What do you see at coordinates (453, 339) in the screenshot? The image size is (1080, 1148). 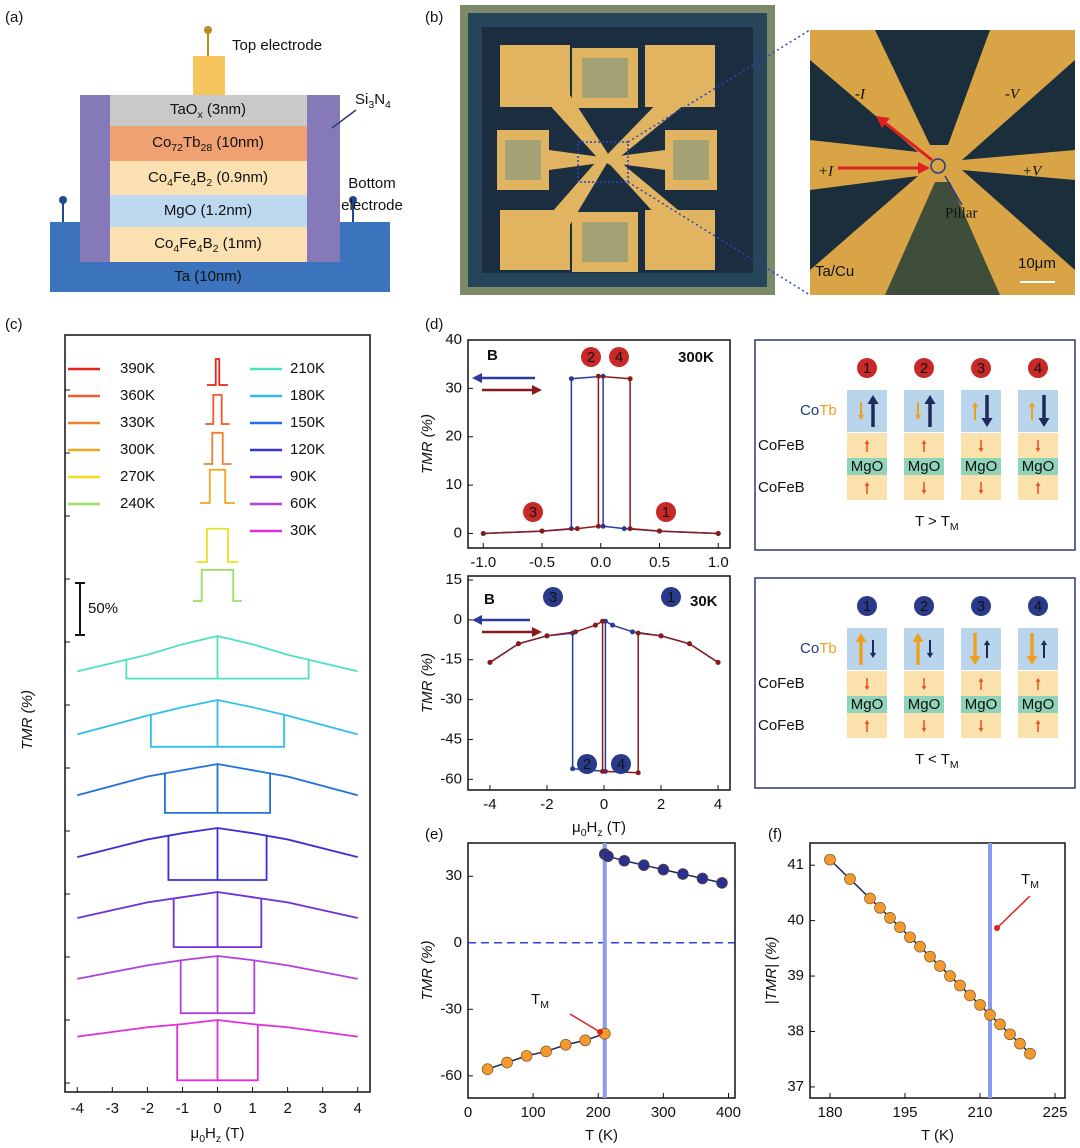 I see `y-tick-label: 40` at bounding box center [453, 339].